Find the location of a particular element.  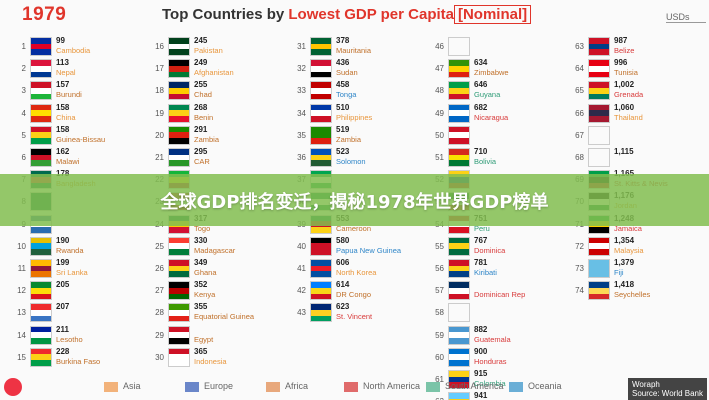

title-nominal-tag: [Nominal] is located at coordinates (492, 14).